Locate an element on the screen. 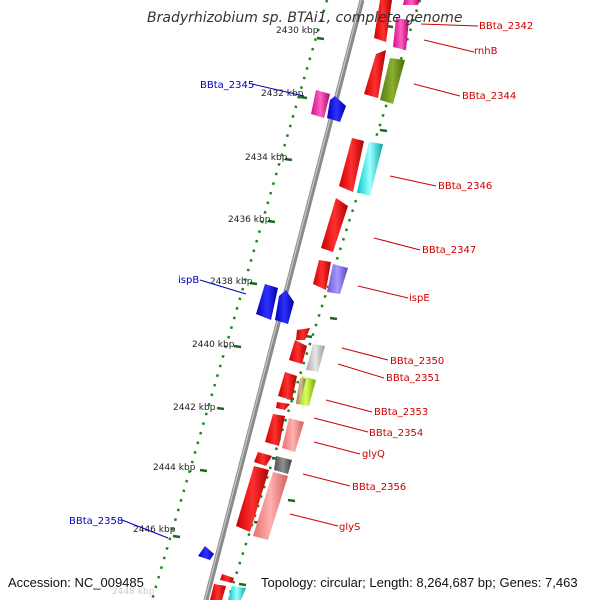  kbp-label: 2438 kbp is located at coordinates (231, 282).